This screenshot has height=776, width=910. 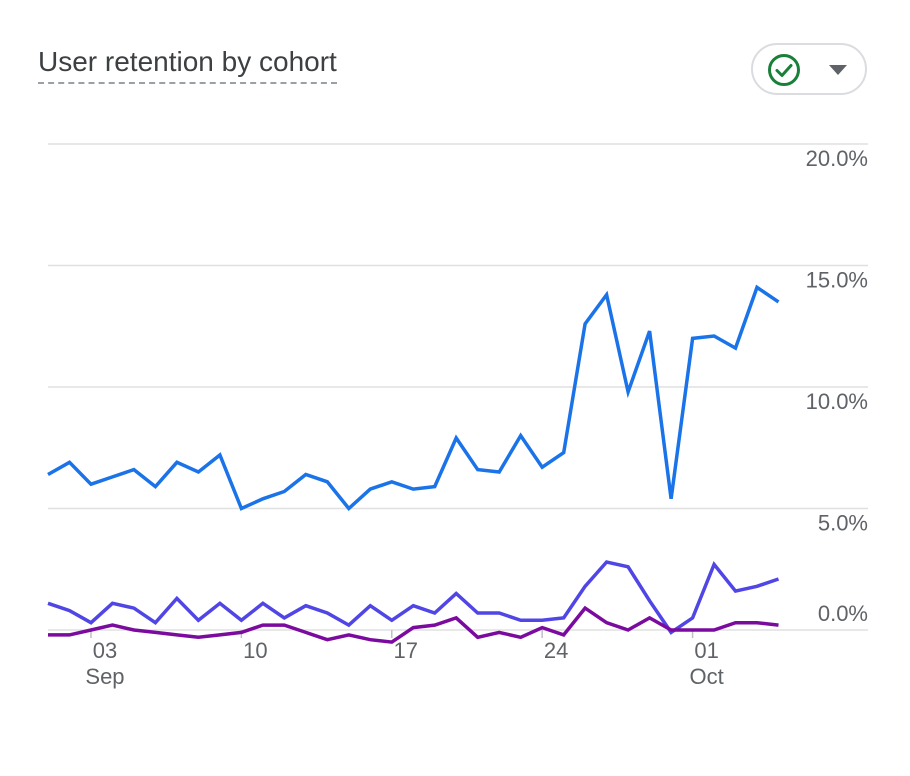 I want to click on y-tick-label: 15.0%, so click(x=837, y=280).